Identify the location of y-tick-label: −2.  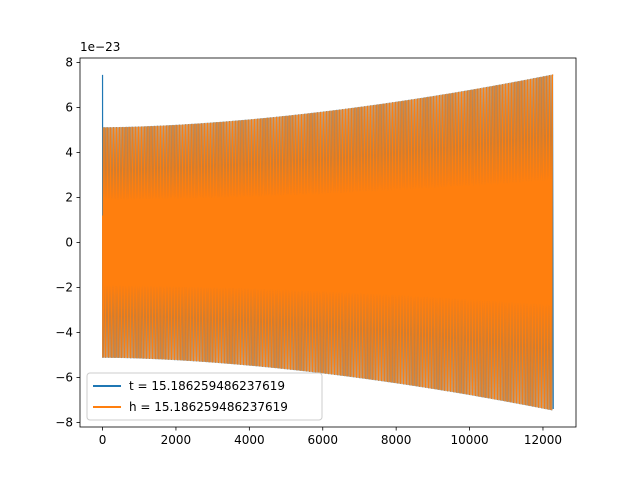
(64, 288).